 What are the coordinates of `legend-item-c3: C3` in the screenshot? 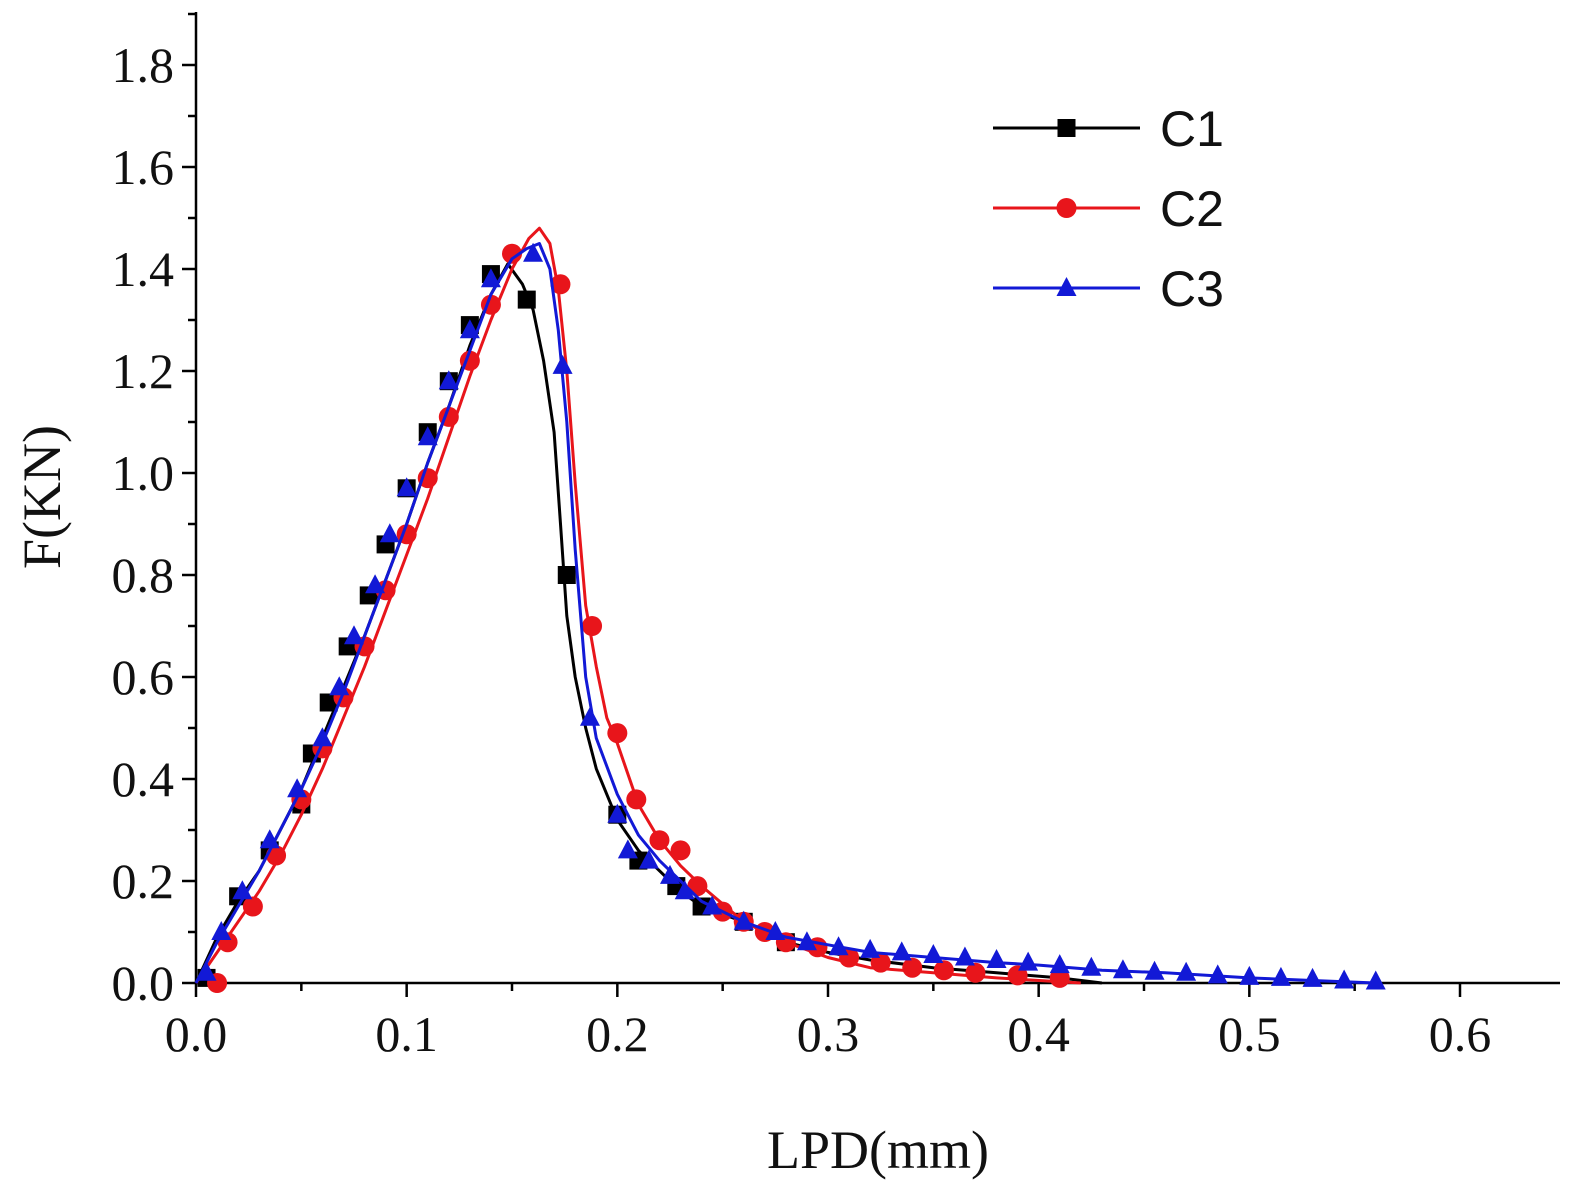 It's located at (1108, 289).